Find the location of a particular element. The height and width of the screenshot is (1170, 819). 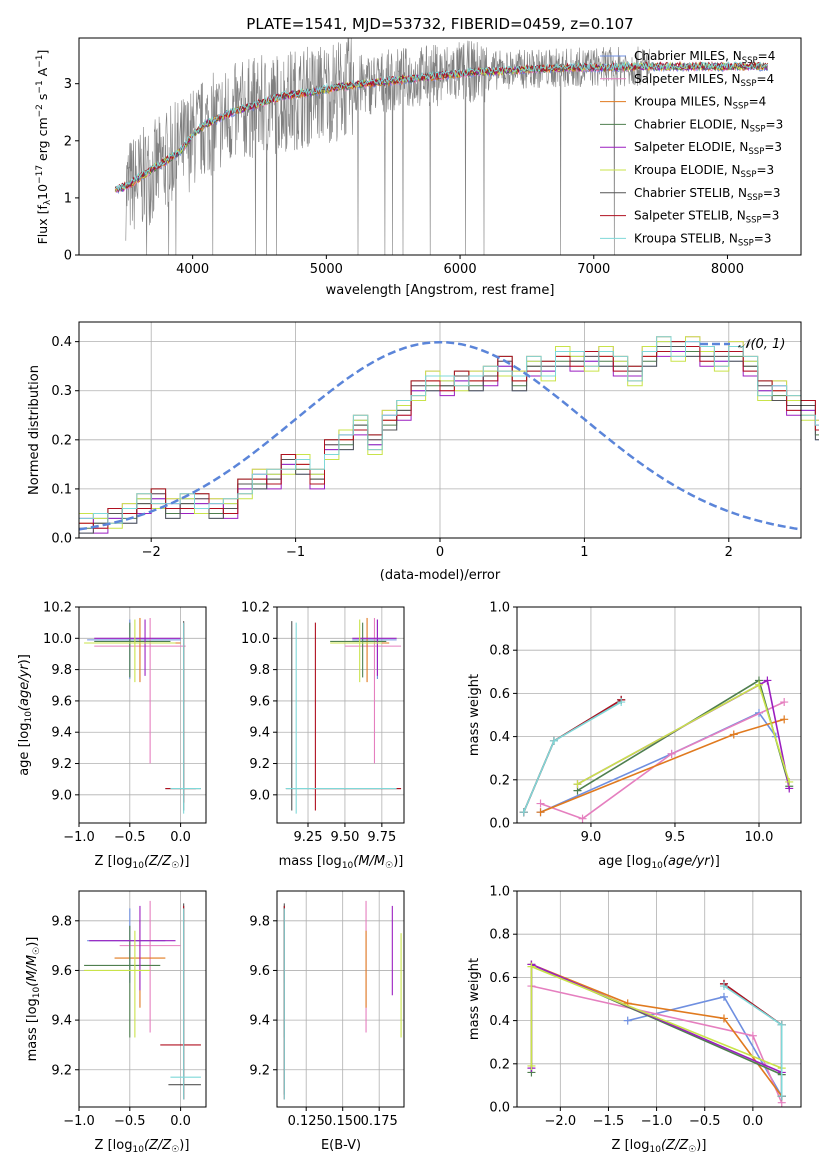

y-tick-label: 0.6 is located at coordinates (499, 694).